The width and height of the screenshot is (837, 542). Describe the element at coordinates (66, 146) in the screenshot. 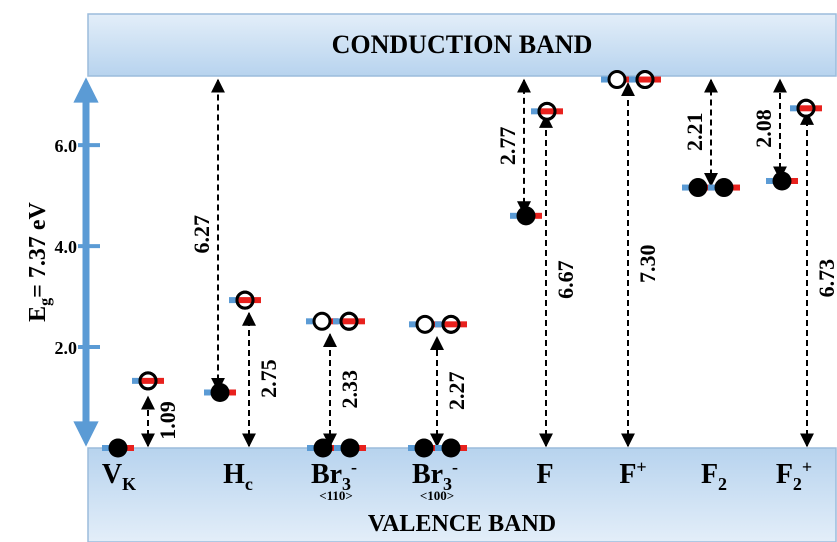

I see `axis-tick-label: 6.0` at that location.